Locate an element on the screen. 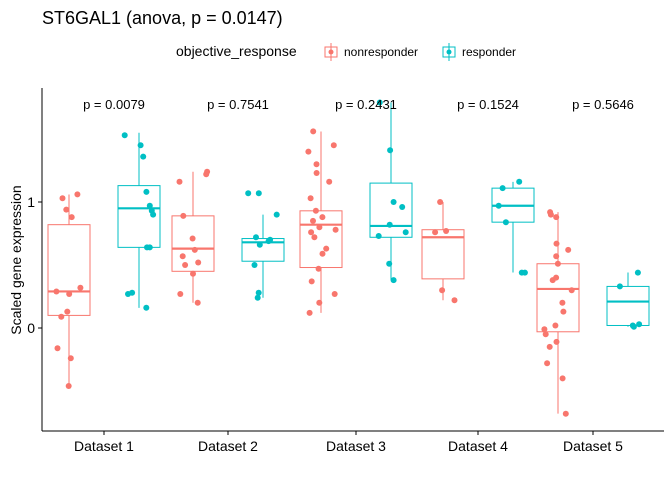  legend-item-responder: responder is located at coordinates (479, 52).